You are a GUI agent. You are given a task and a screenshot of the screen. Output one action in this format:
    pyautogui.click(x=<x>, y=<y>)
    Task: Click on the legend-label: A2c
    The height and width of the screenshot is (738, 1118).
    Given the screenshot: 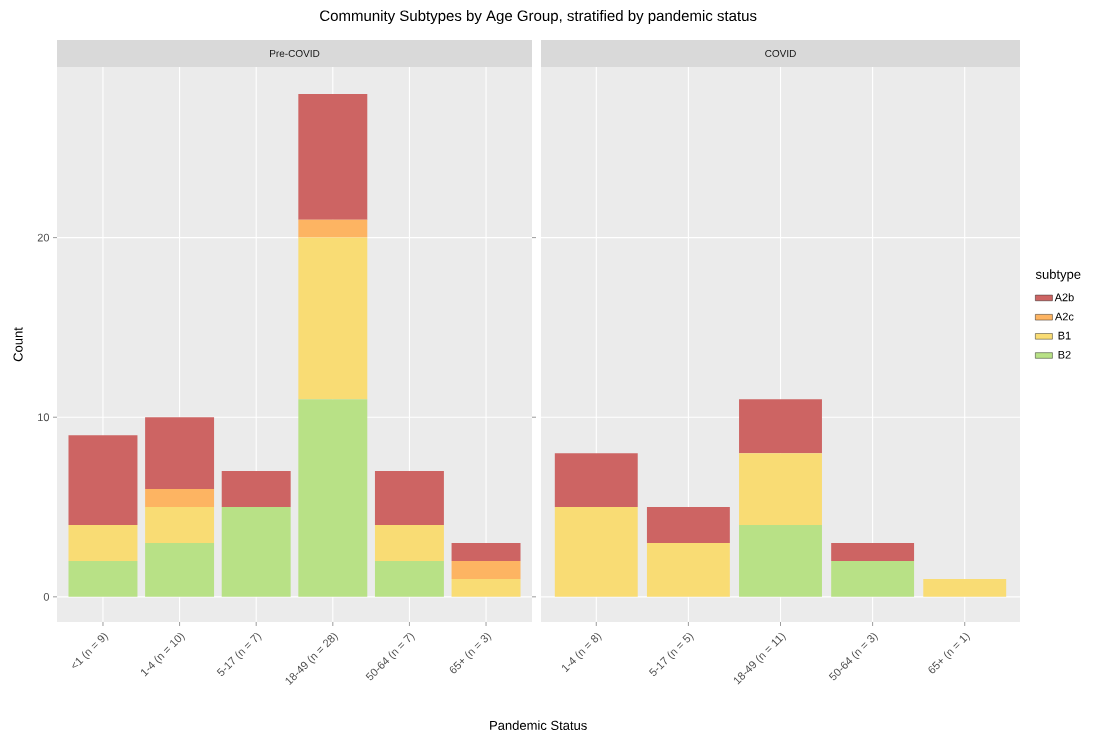 What is the action you would take?
    pyautogui.click(x=1064, y=316)
    